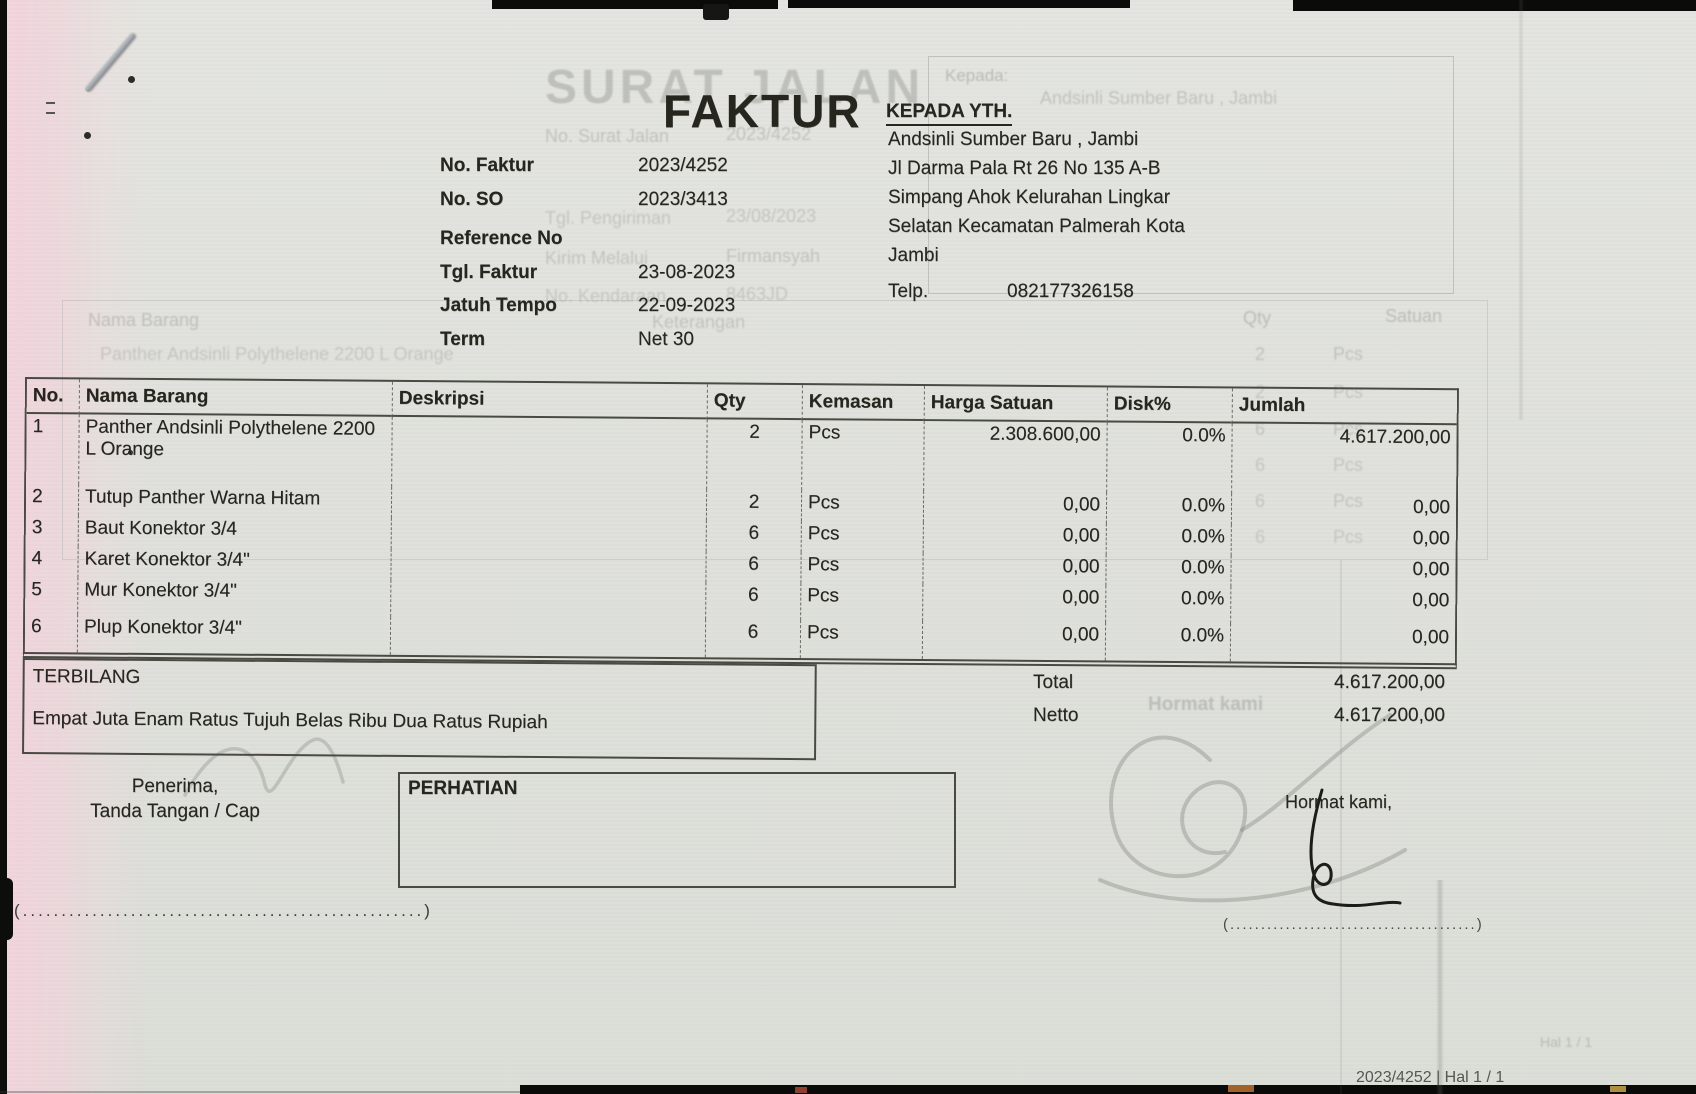 The width and height of the screenshot is (1696, 1094). What do you see at coordinates (463, 788) in the screenshot?
I see `perhatian-label: PERHATIAN` at bounding box center [463, 788].